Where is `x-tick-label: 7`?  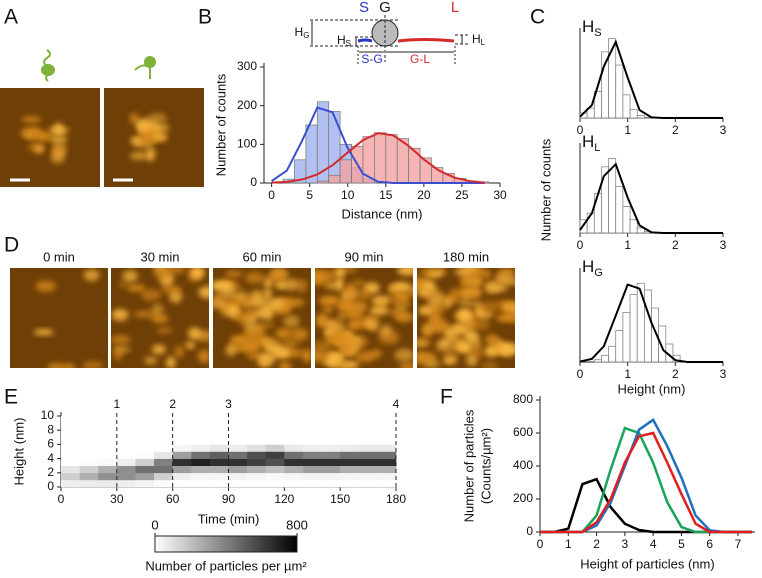 x-tick-label: 7 is located at coordinates (738, 544).